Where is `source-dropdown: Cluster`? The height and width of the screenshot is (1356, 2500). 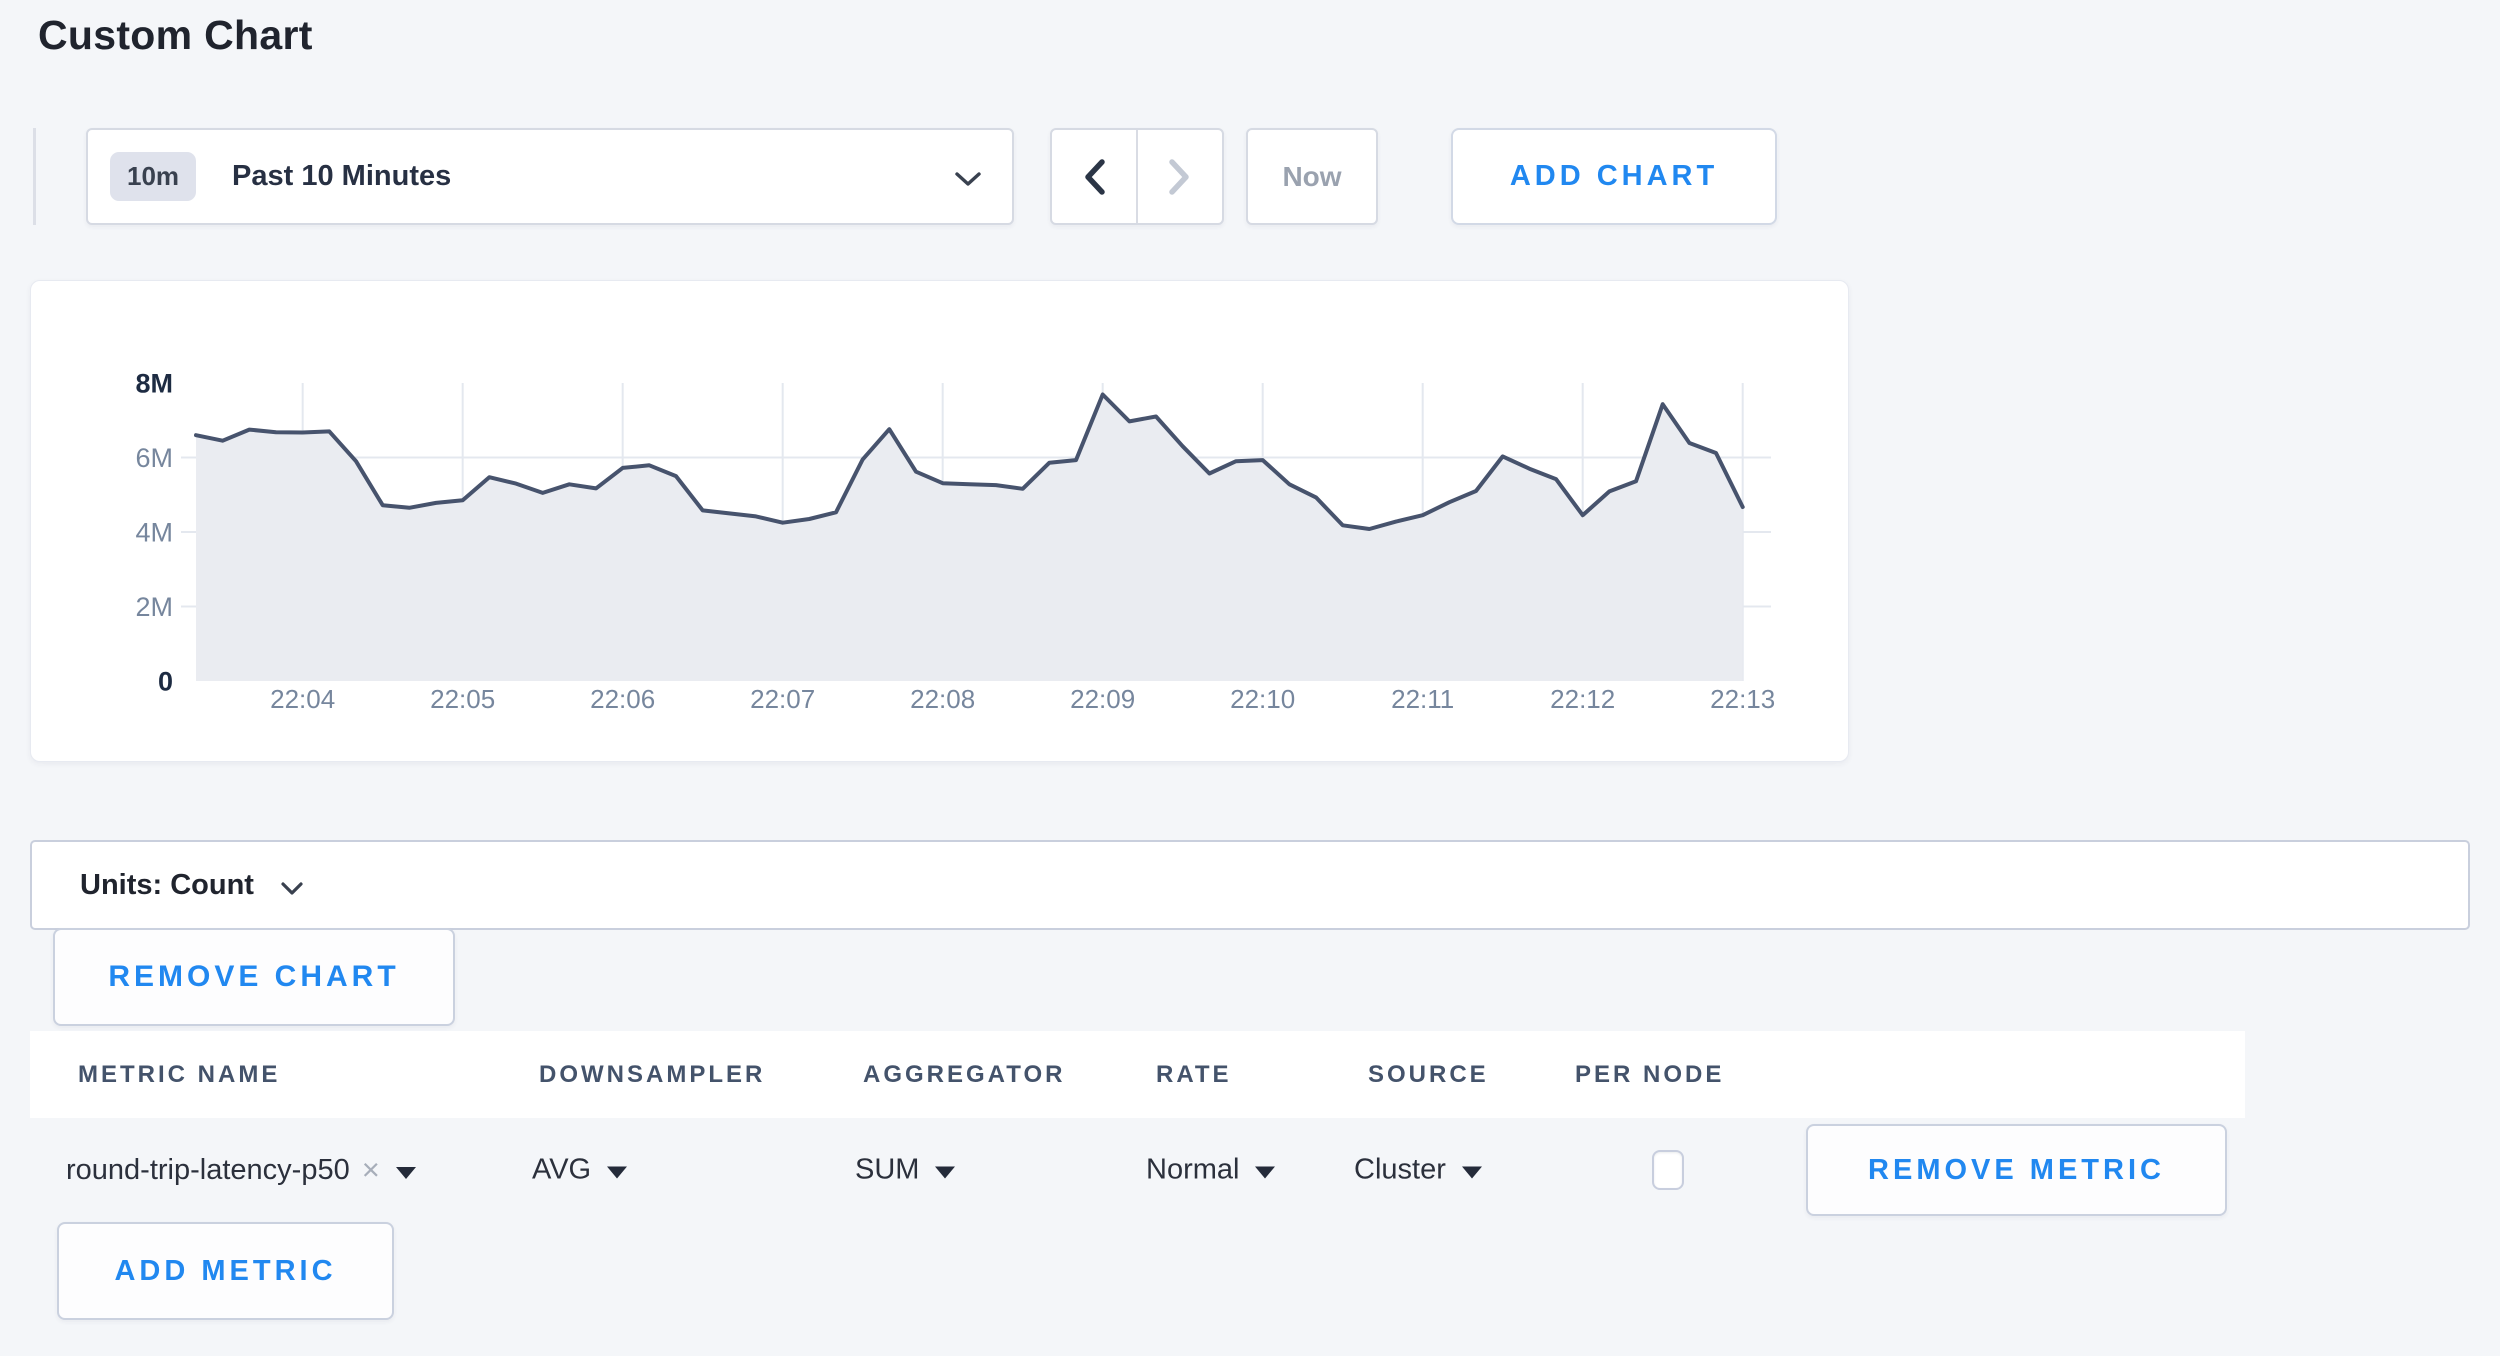
source-dropdown: Cluster is located at coordinates (1418, 1170).